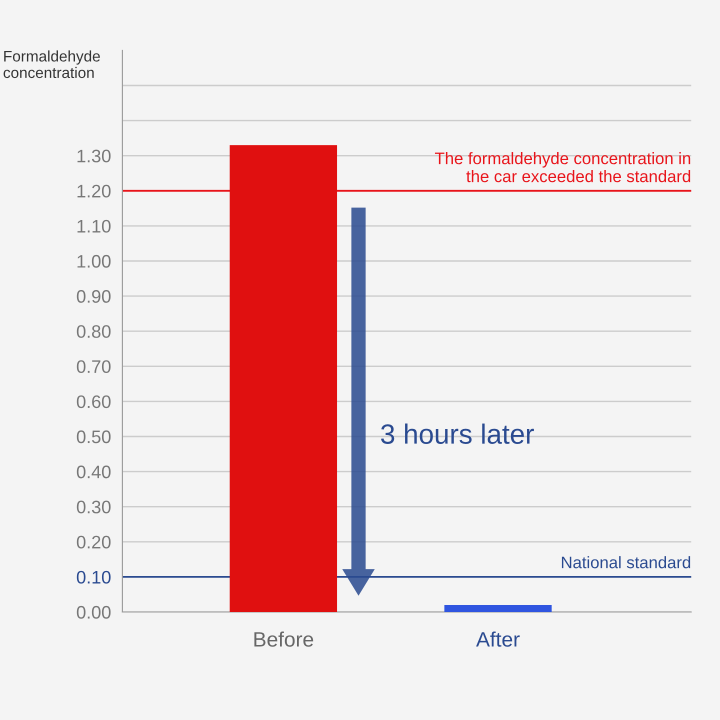  What do you see at coordinates (457, 434) in the screenshot?
I see `annotation: 3 hours later` at bounding box center [457, 434].